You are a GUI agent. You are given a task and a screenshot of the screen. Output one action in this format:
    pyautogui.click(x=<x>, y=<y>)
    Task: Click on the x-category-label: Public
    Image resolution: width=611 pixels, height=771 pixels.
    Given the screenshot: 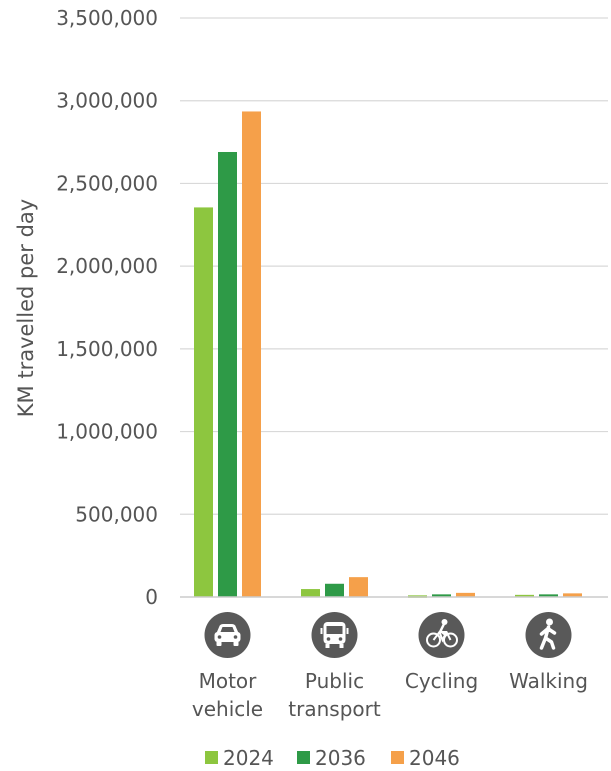 What is the action you would take?
    pyautogui.click(x=334, y=681)
    